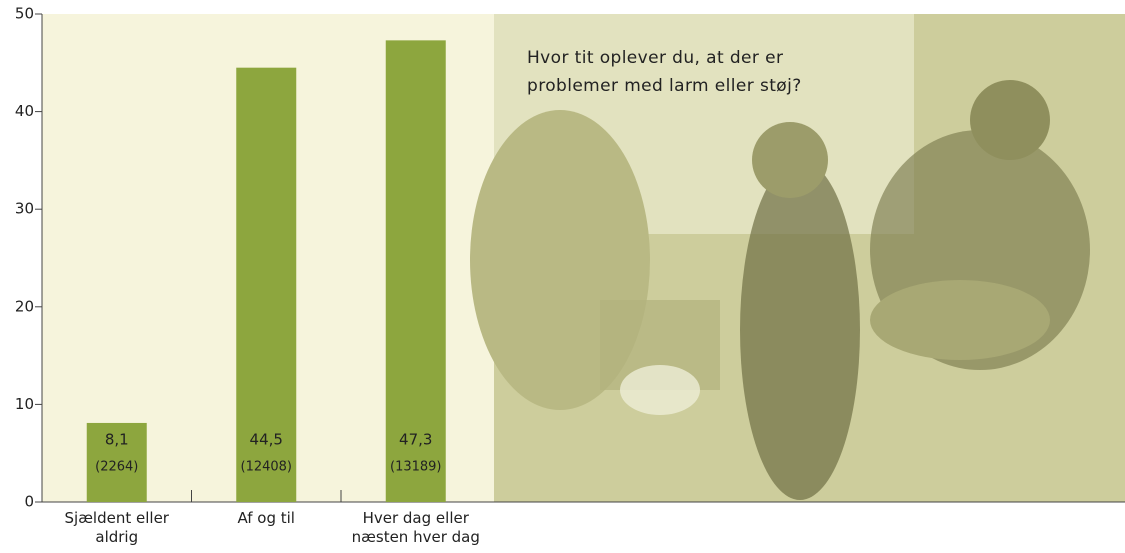 The height and width of the screenshot is (553, 1125). What do you see at coordinates (24, 209) in the screenshot?
I see `y-tick-label: 30` at bounding box center [24, 209].